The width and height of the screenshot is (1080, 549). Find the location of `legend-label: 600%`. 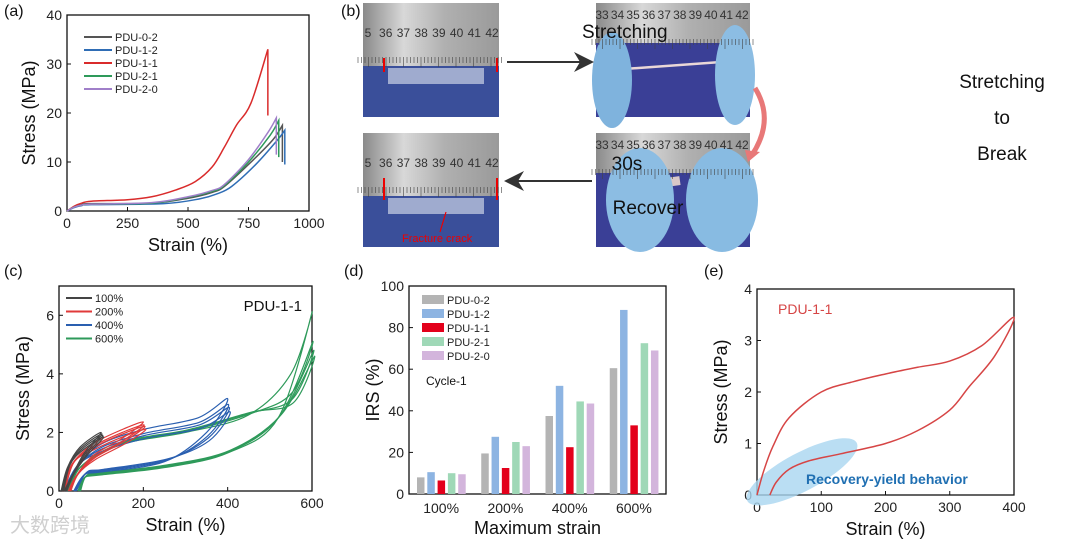

legend-label: 600% is located at coordinates (109, 340).